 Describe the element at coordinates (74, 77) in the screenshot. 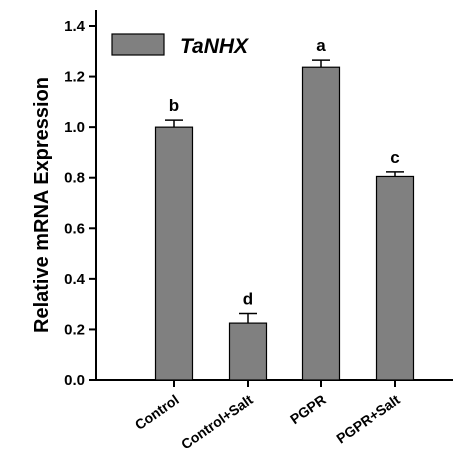

I see `y-tick-label-6: 1.2` at that location.